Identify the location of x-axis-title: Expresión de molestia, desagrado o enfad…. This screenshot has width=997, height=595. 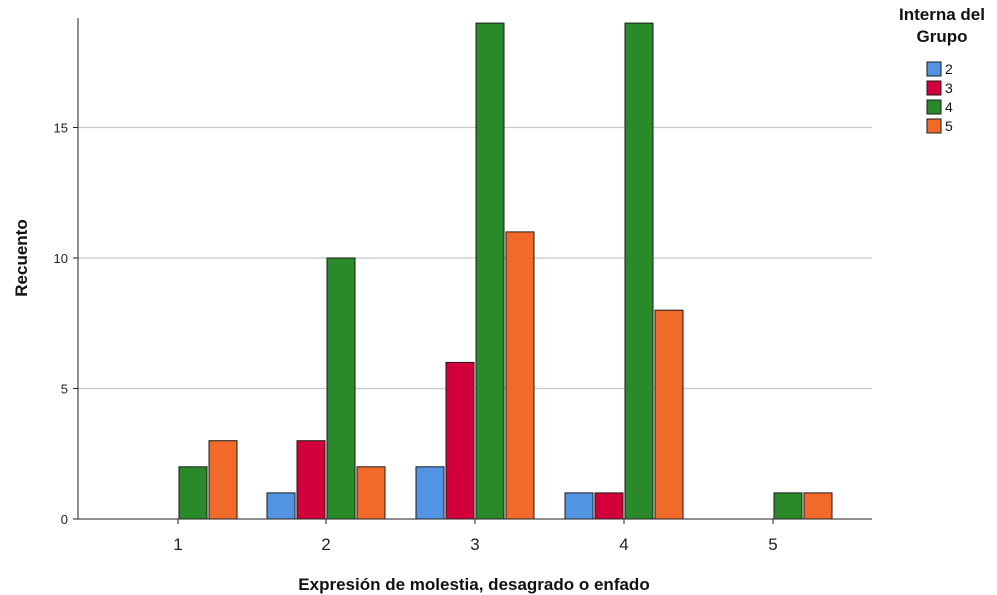
(473, 584).